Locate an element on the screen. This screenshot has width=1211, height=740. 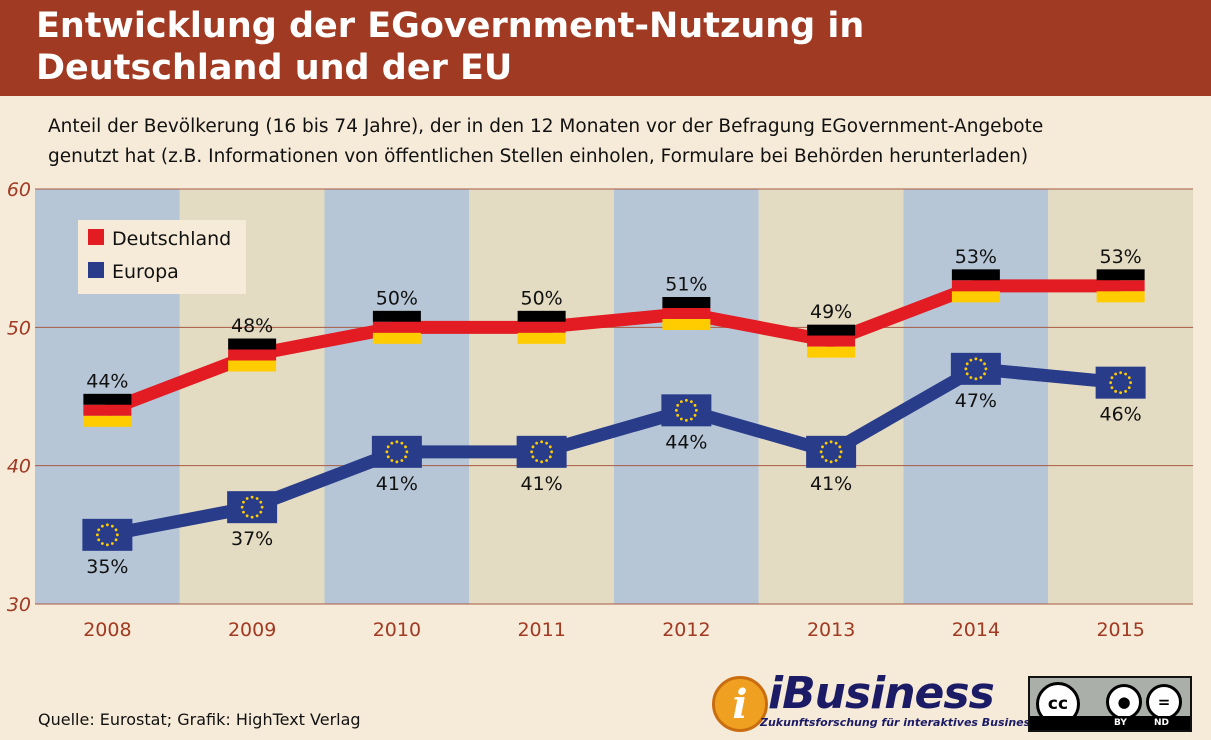
legend-swatch-deutschland is located at coordinates (96, 237).